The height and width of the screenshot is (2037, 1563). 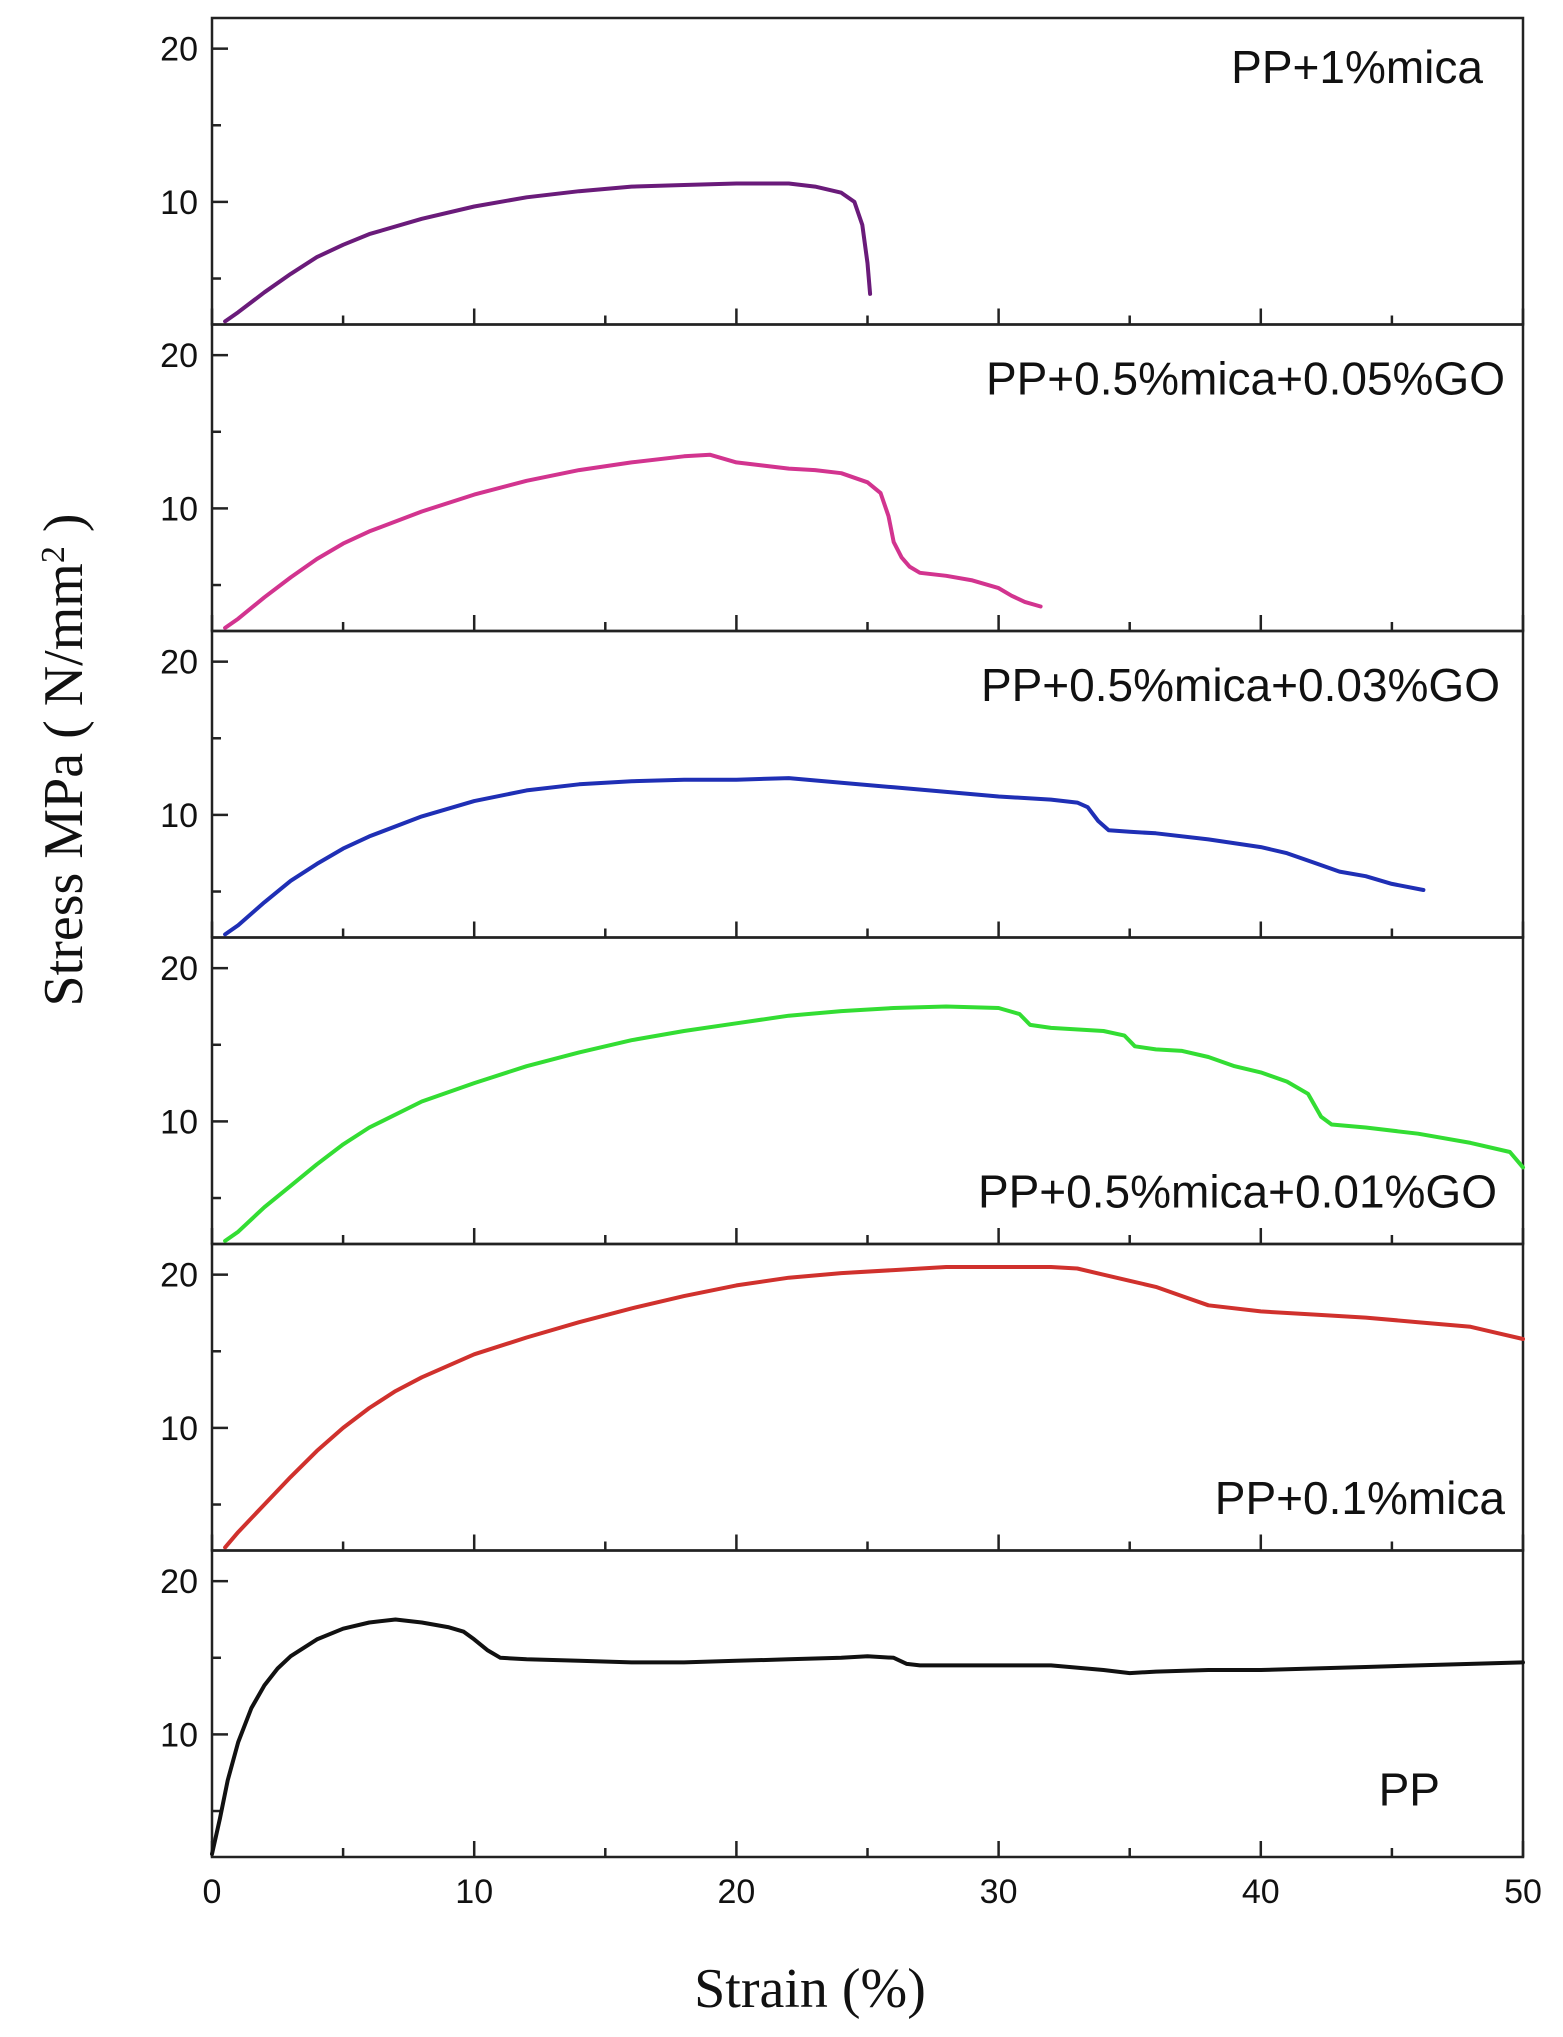 What do you see at coordinates (1261, 1892) in the screenshot?
I see `x-tick-label: 40` at bounding box center [1261, 1892].